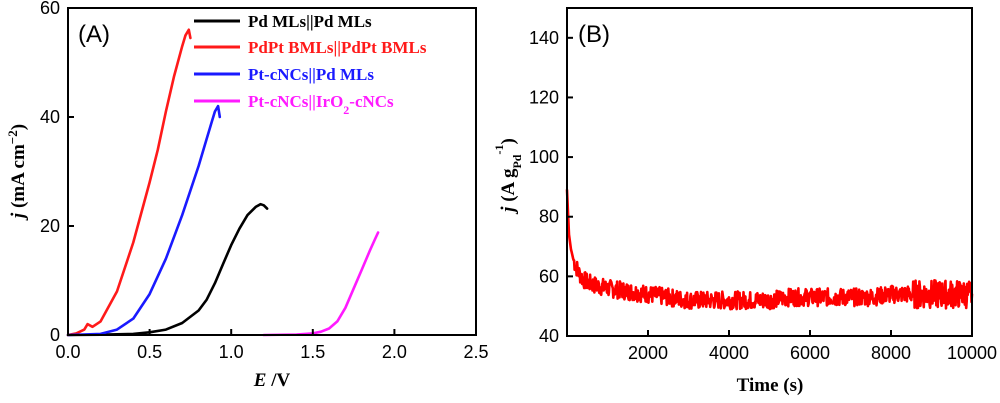  I want to click on legend-label-pdpt-bmls: PdPt BMLs||PdPt BMLs, so click(337, 47).